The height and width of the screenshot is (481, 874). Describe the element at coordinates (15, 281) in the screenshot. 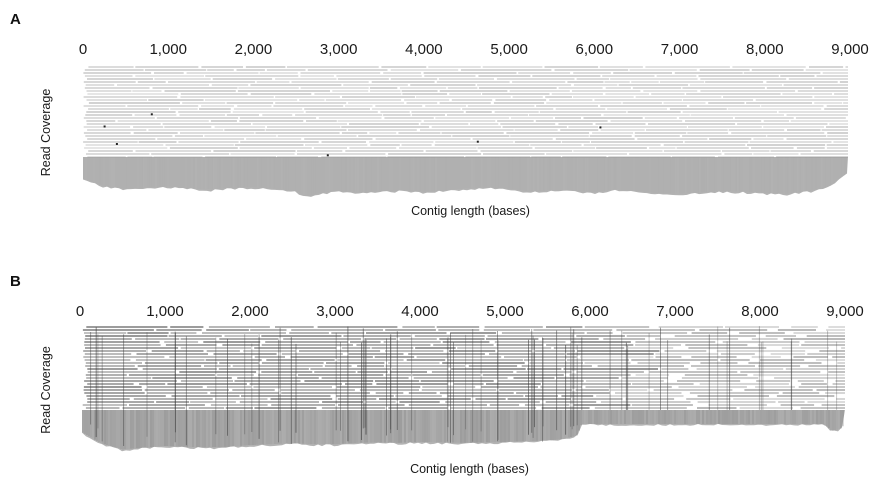

I see `panel-label: B` at that location.